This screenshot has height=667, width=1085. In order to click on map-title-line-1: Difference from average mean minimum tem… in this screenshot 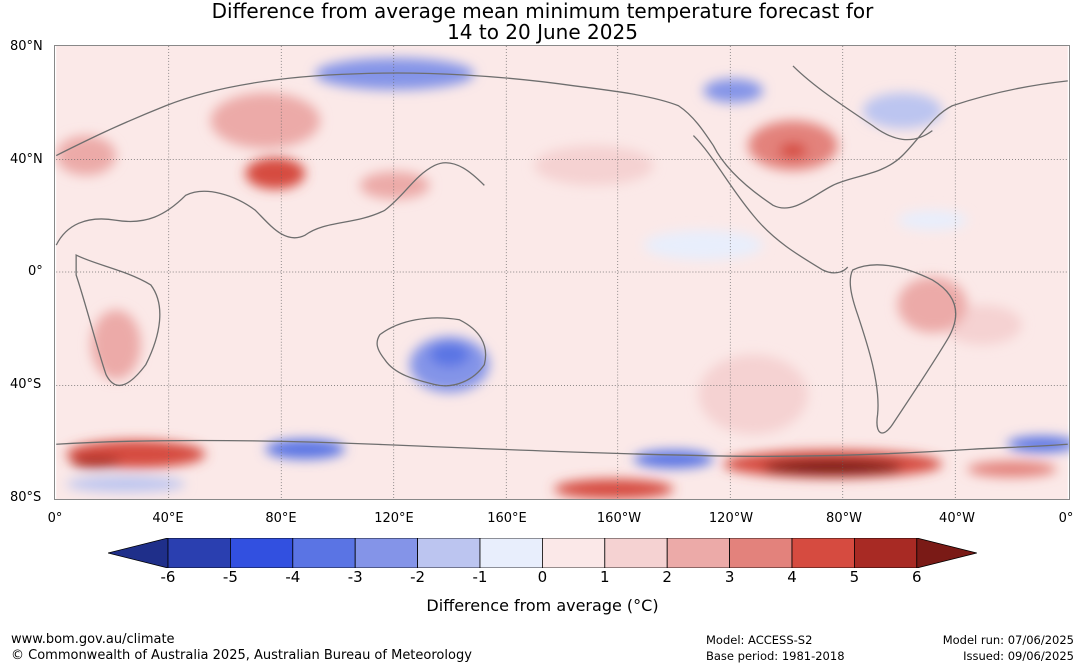, I will do `click(542, 11)`.